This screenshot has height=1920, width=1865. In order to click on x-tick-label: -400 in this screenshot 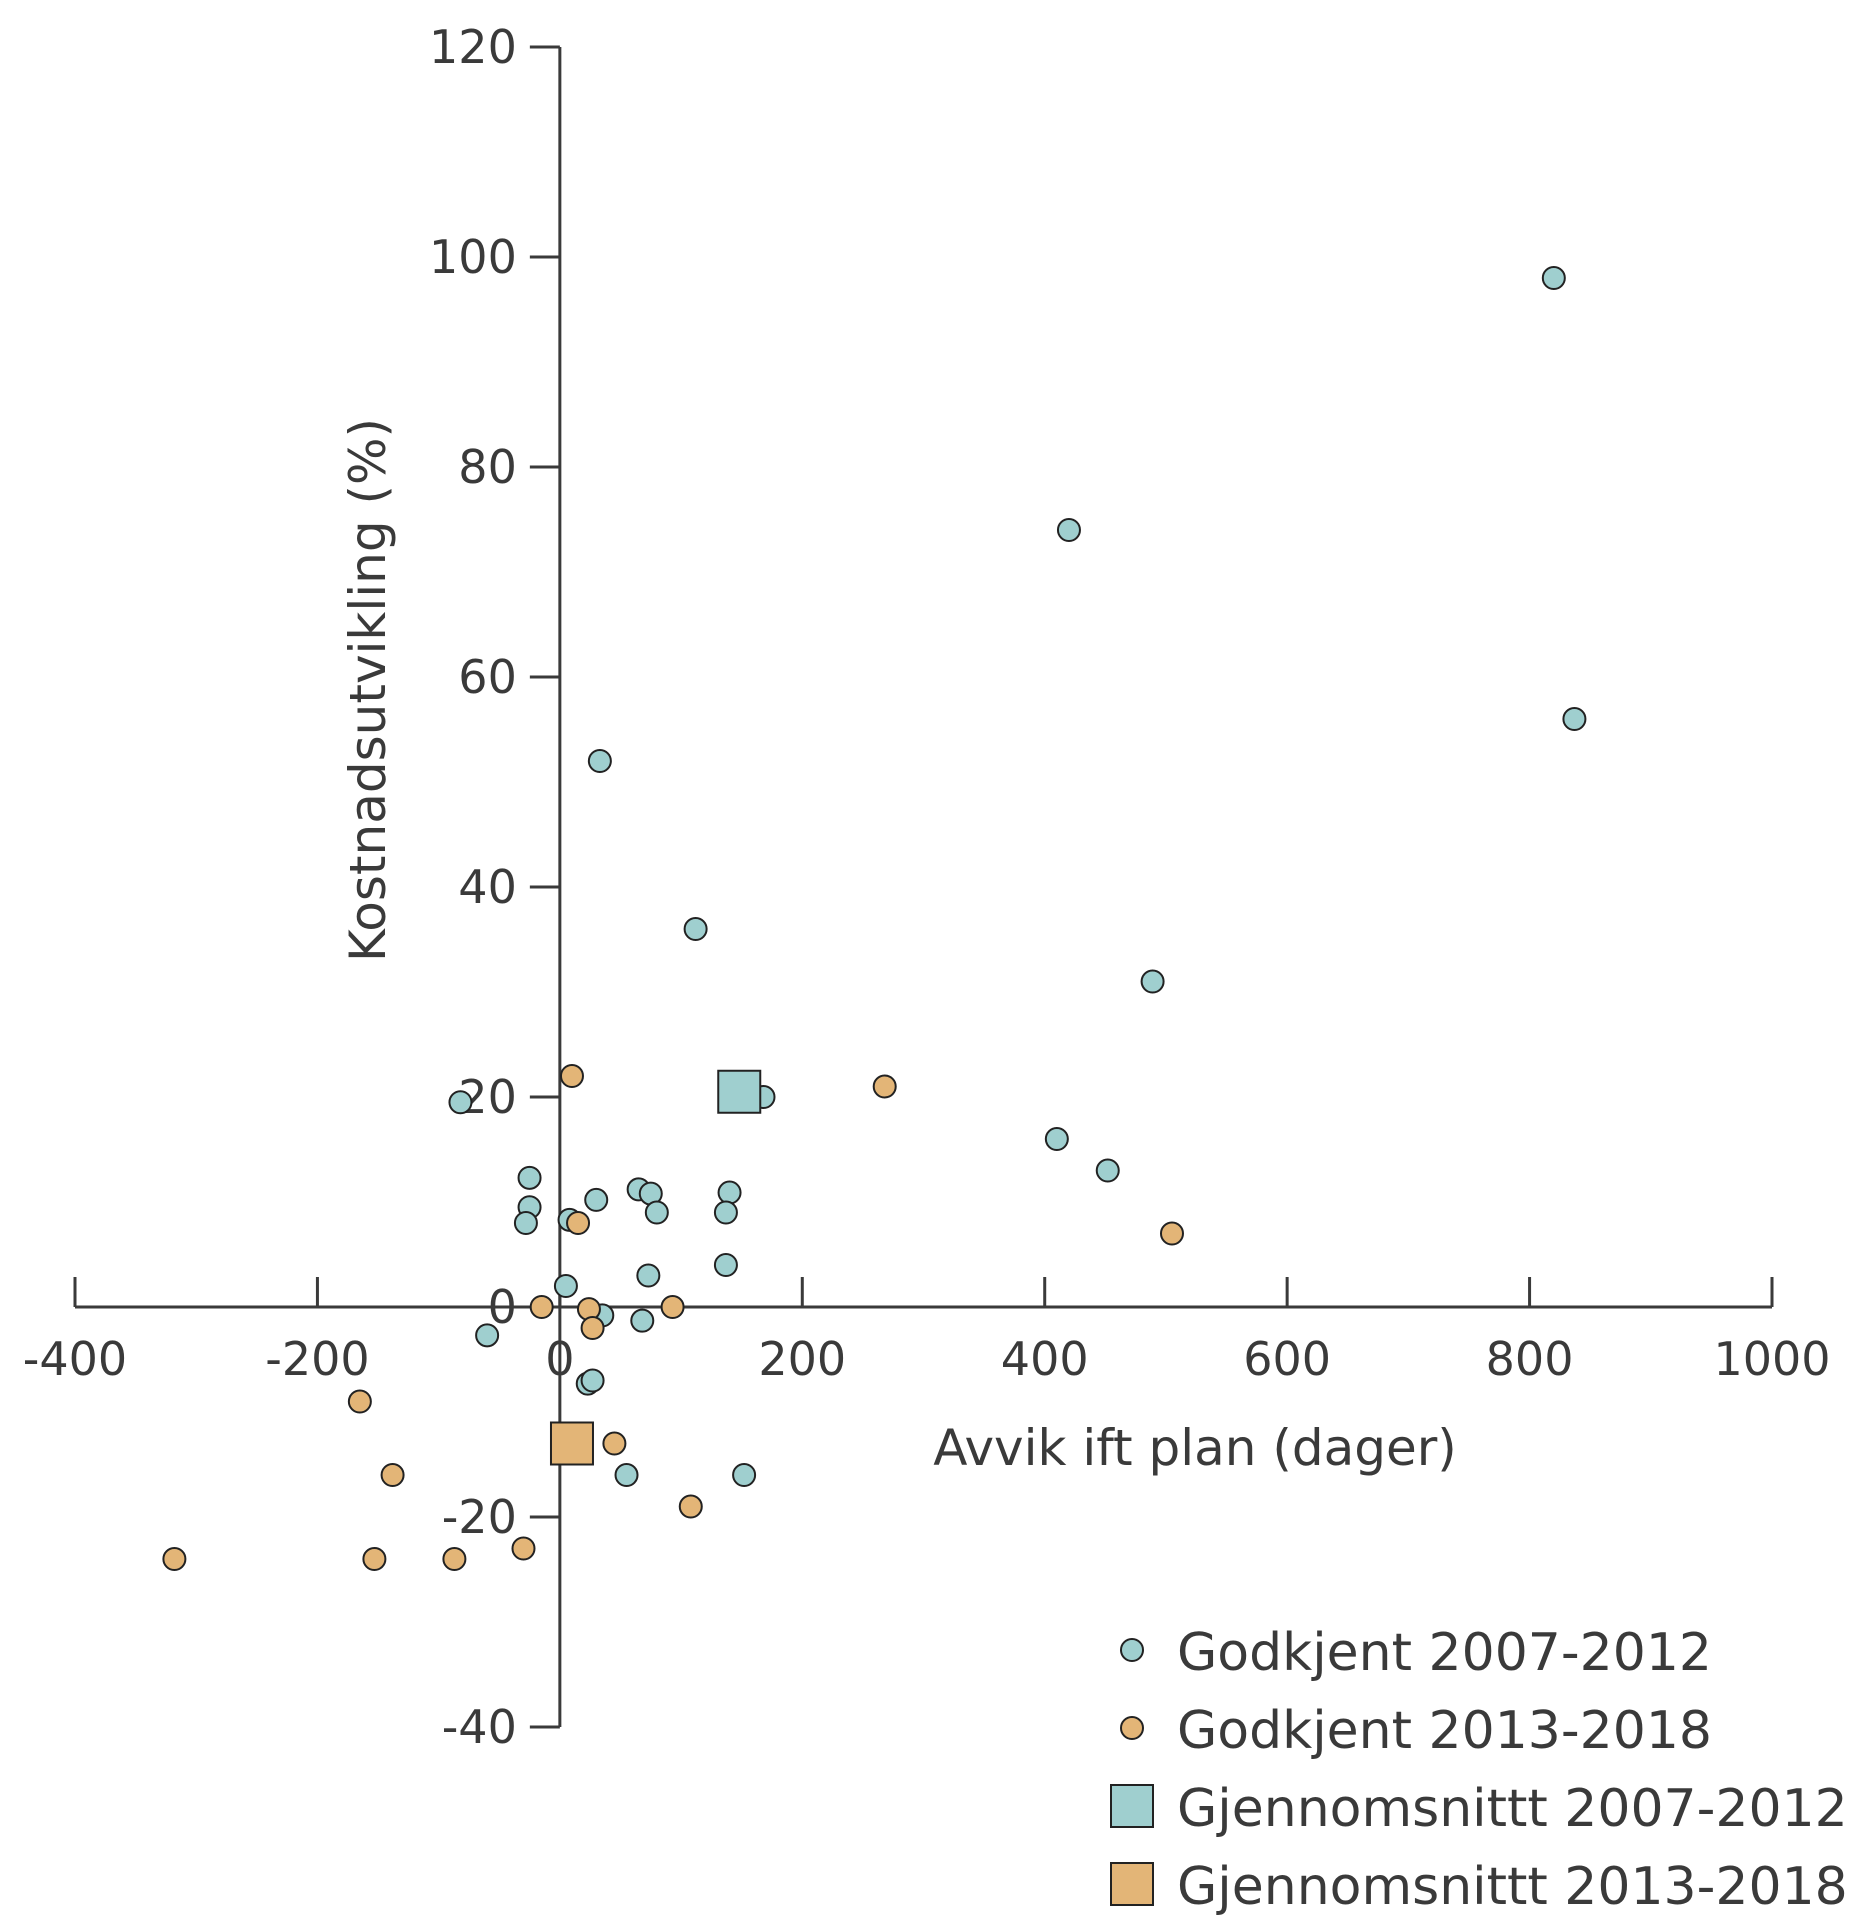, I will do `click(75, 1359)`.